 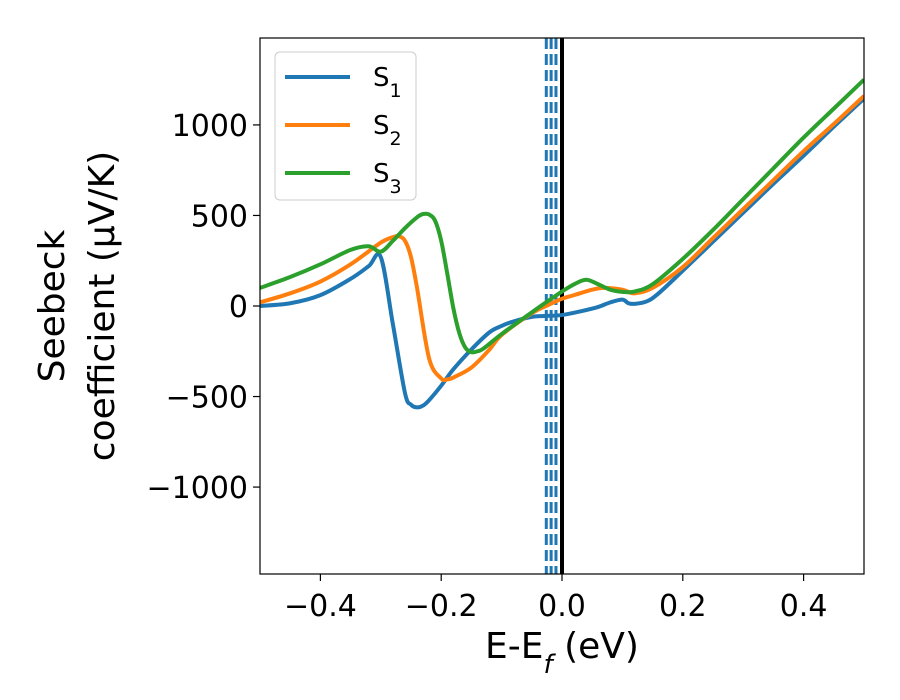 What do you see at coordinates (554, 306) in the screenshot?
I see `vertical-reference-lines` at bounding box center [554, 306].